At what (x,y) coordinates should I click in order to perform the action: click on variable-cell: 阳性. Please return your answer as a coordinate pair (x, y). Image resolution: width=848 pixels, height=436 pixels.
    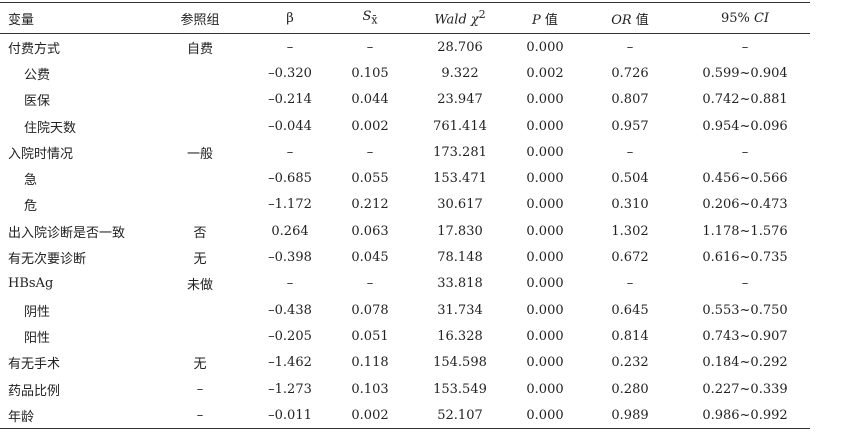
    Looking at the image, I should click on (37, 338).